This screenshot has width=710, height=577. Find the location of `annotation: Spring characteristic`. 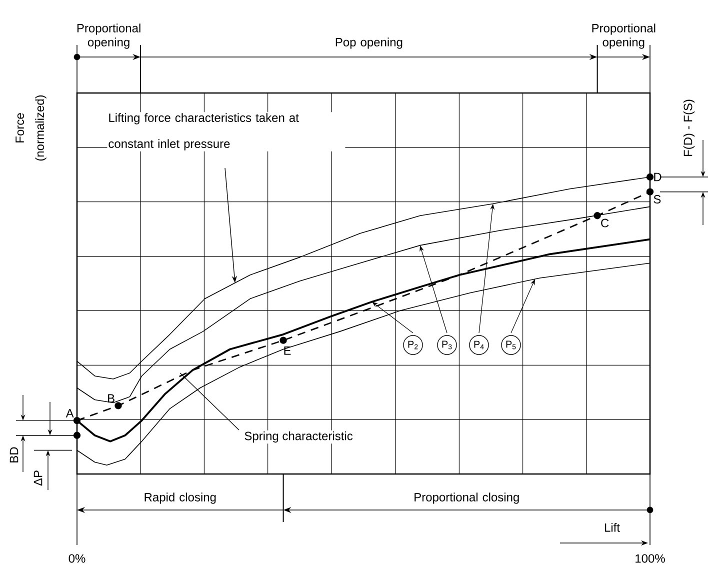

annotation: Spring characteristic is located at coordinates (298, 437).